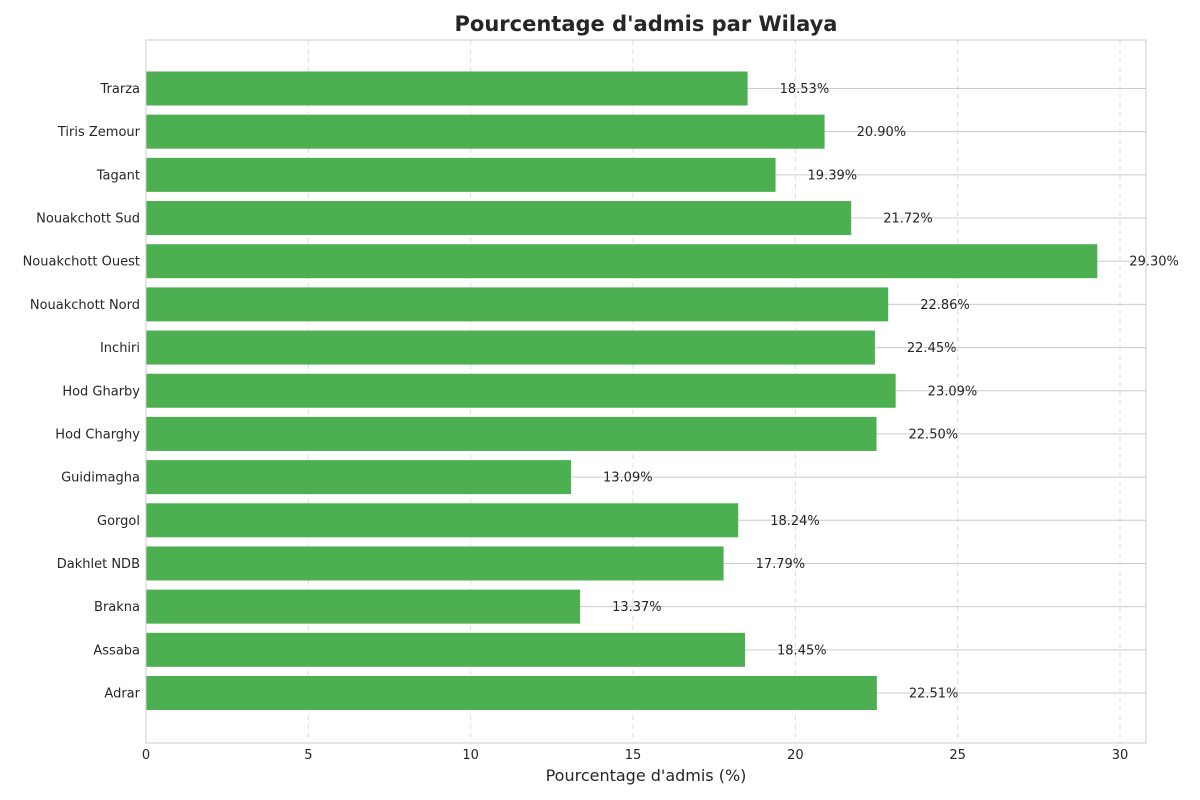 The height and width of the screenshot is (800, 1200). Describe the element at coordinates (470, 755) in the screenshot. I see `x-tick-label: 10` at that location.